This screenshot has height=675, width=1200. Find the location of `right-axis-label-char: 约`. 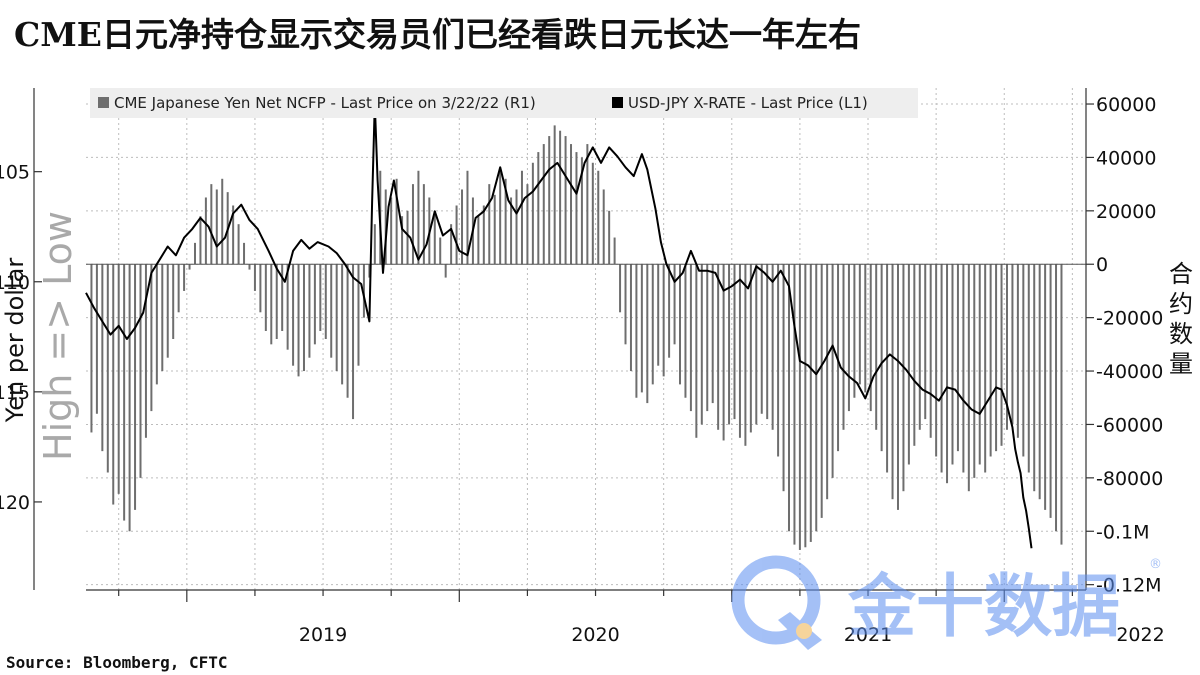

right-axis-label-char: 约 is located at coordinates (1181, 304).